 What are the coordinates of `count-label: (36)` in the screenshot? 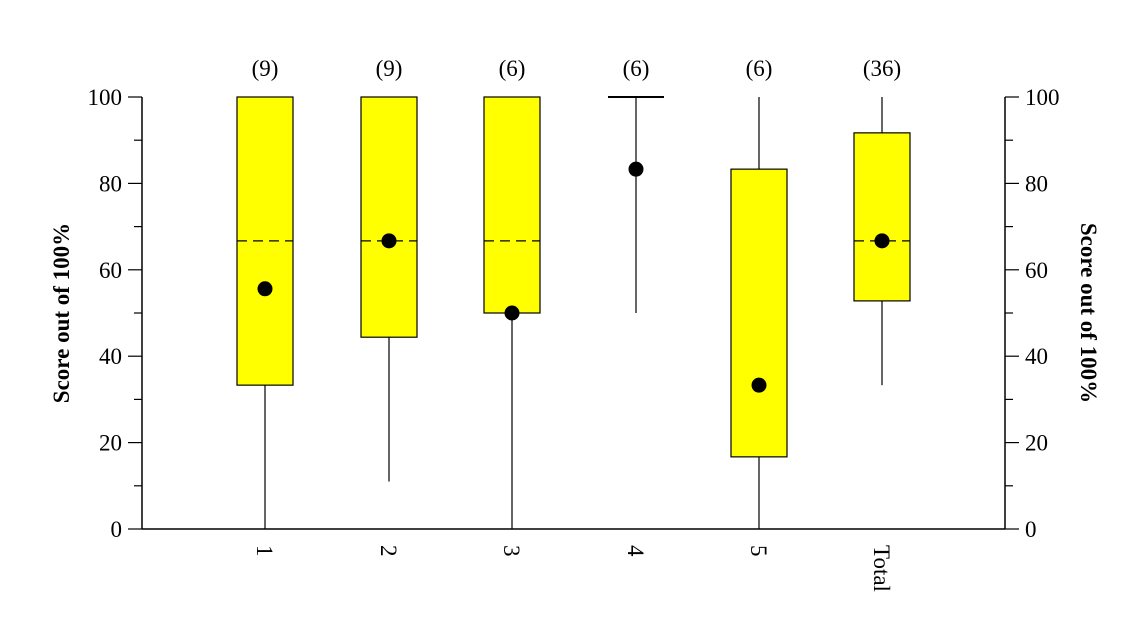 It's located at (882, 68).